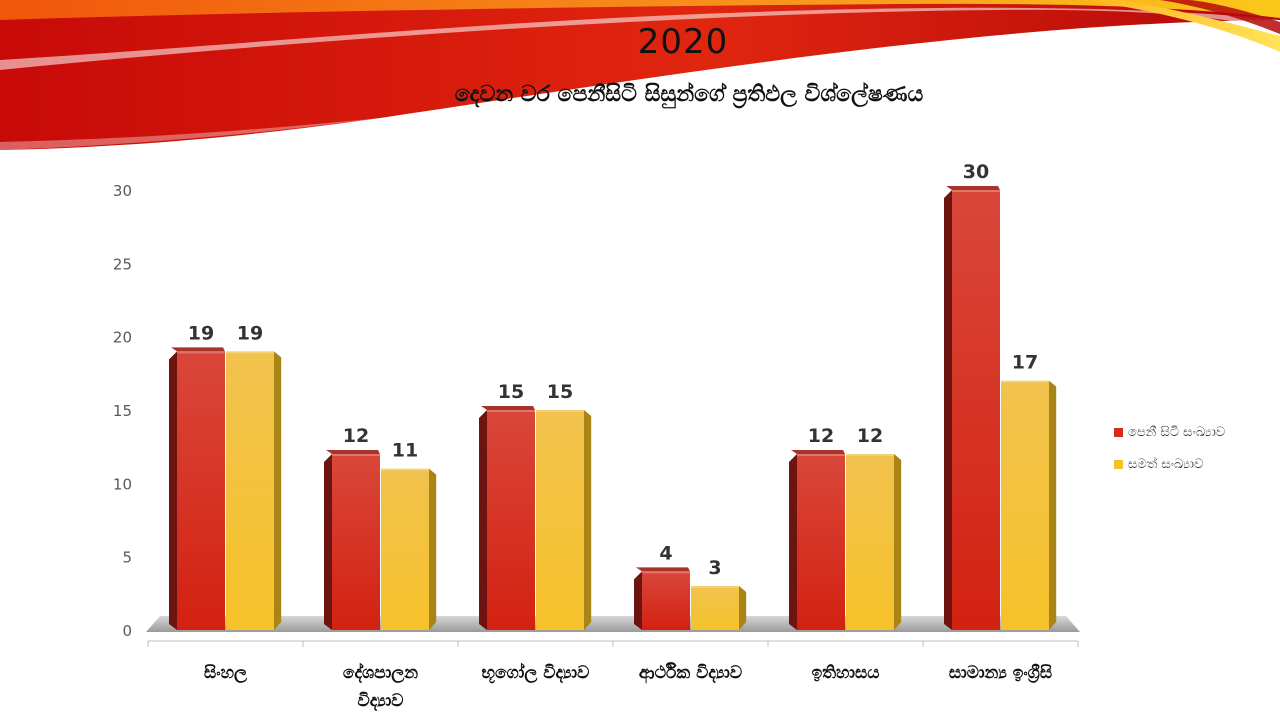 Image resolution: width=1280 pixels, height=720 pixels. I want to click on y-tick-label: 30, so click(122, 191).